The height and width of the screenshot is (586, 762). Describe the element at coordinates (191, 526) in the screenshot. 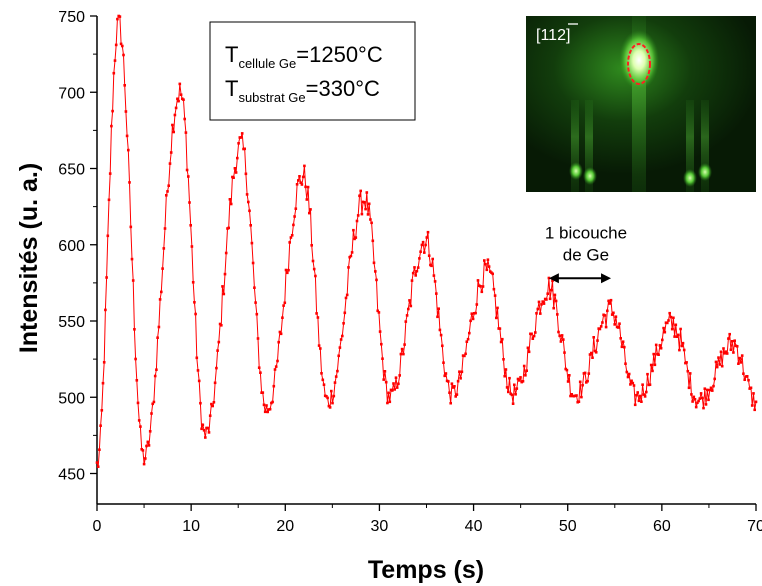

I see `x-tick-label: 10` at that location.